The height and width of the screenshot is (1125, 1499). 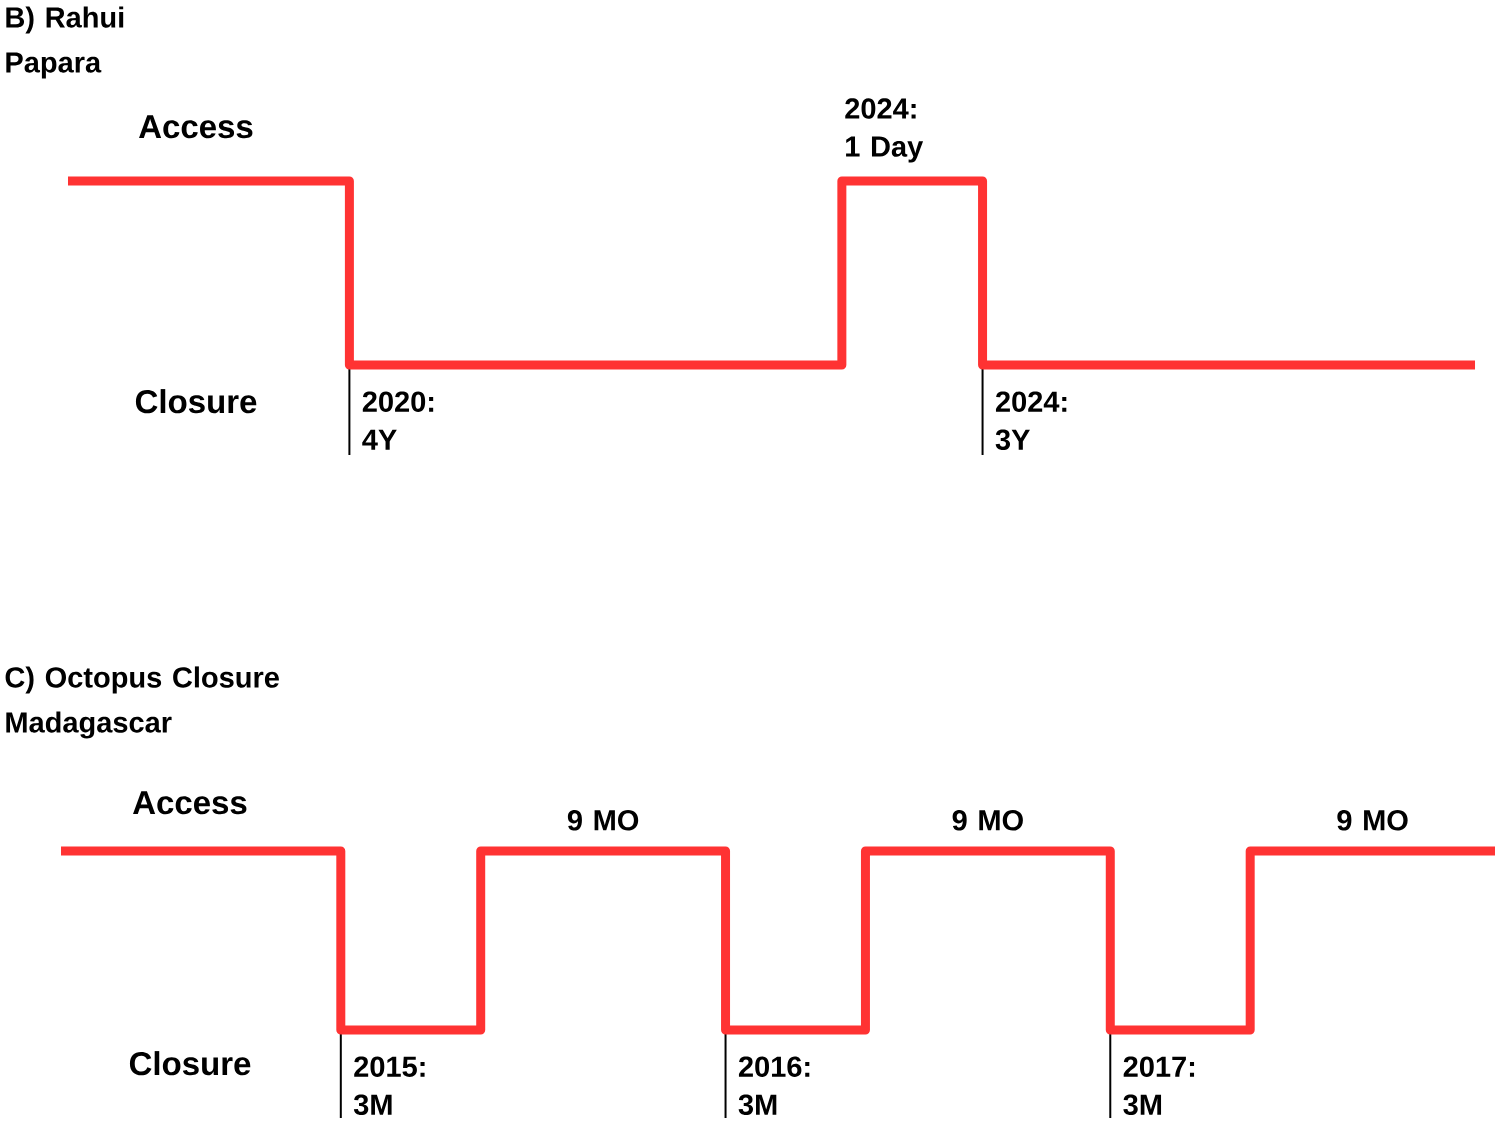 What do you see at coordinates (1159, 1085) in the screenshot?
I see `text: 2017: 3M` at bounding box center [1159, 1085].